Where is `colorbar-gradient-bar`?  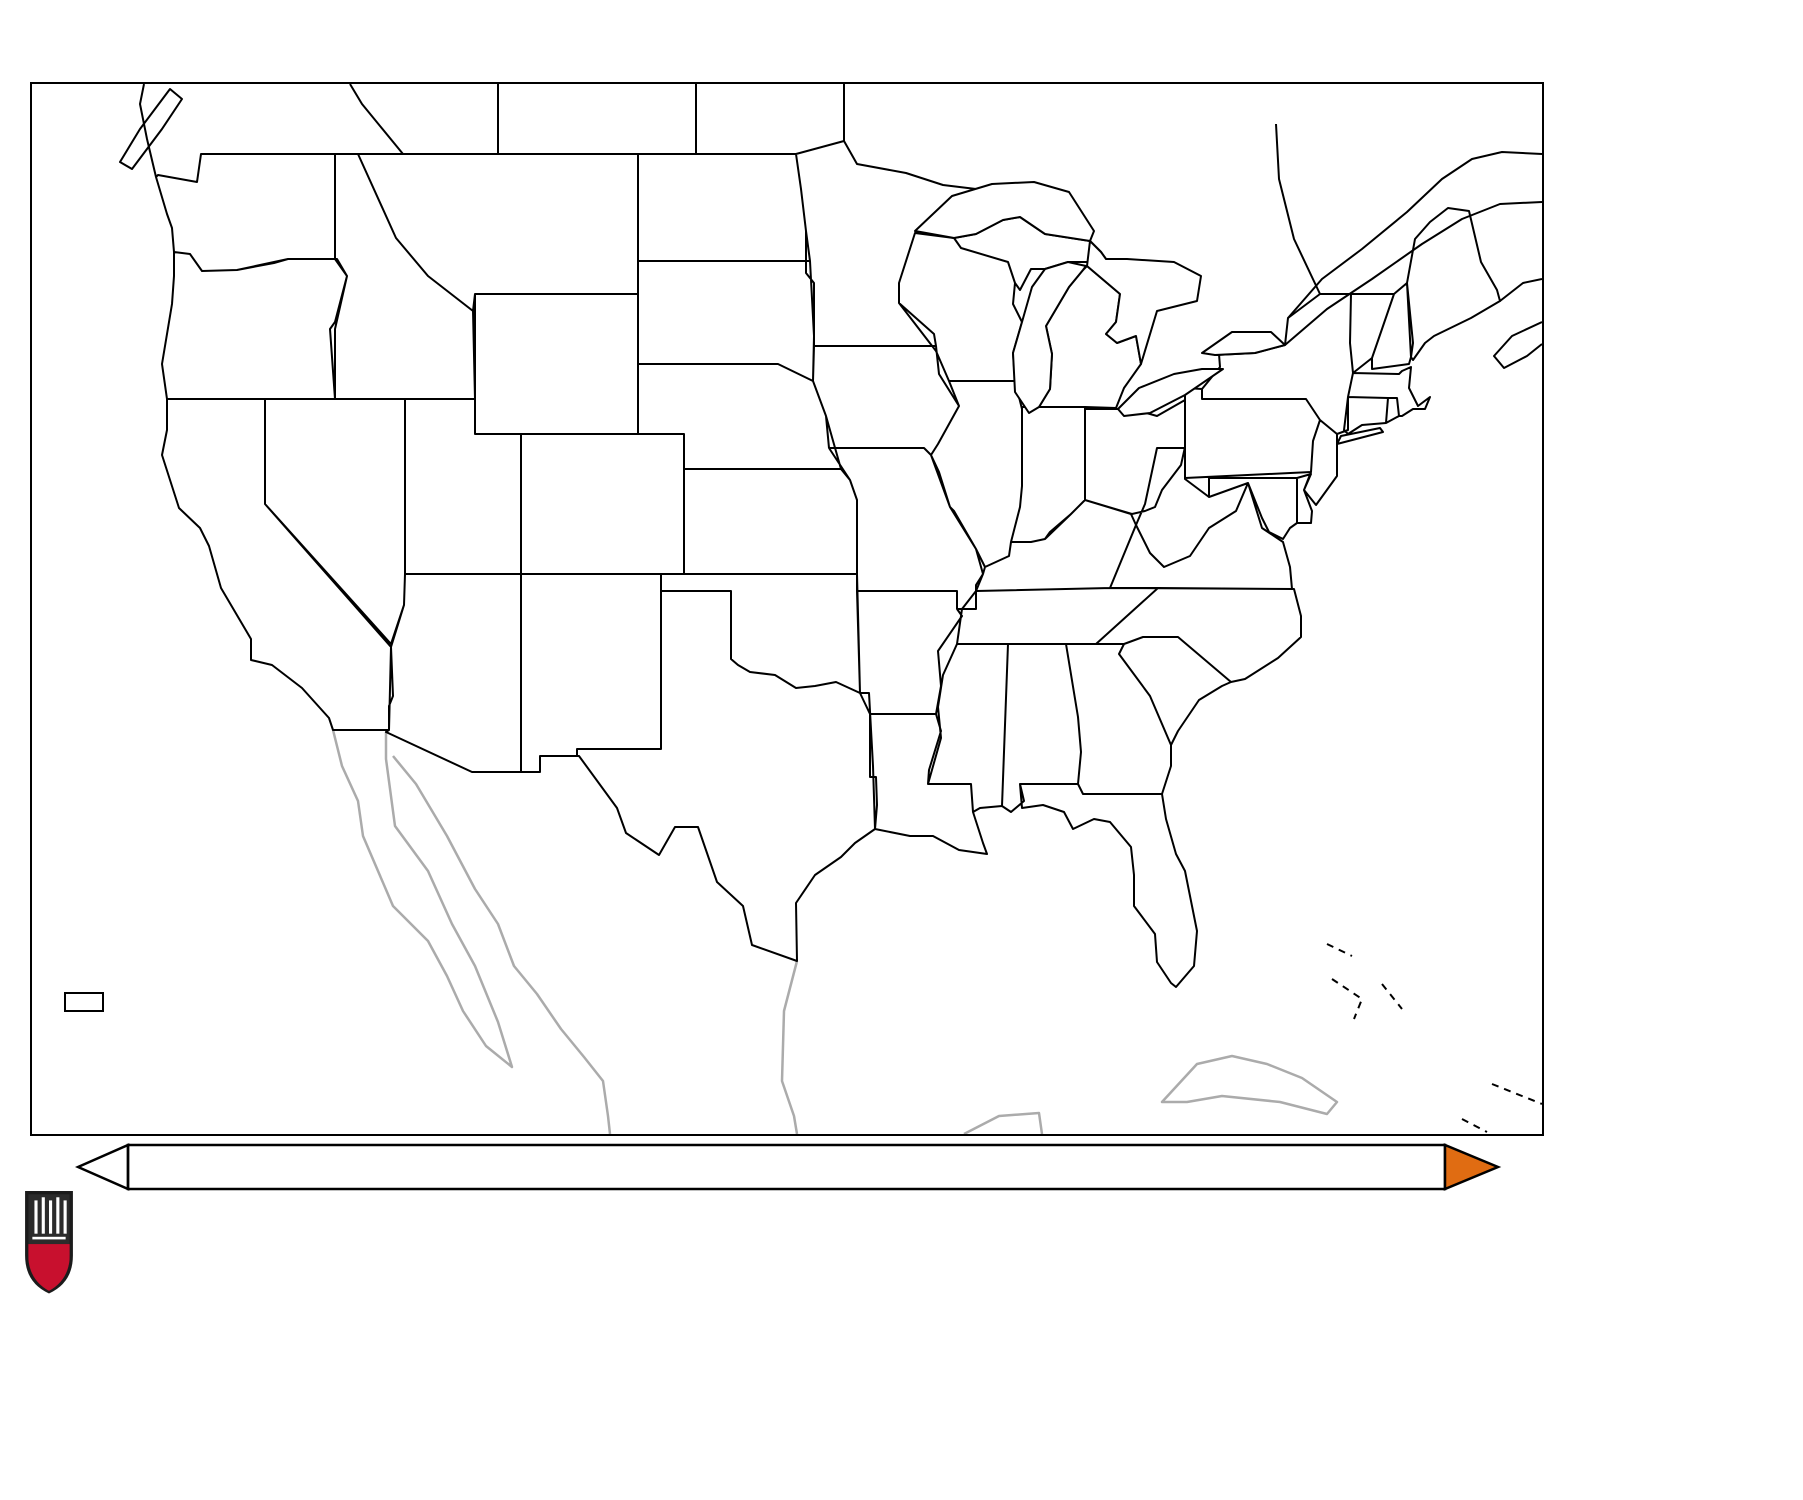
colorbar-gradient-bar is located at coordinates (786, 1167).